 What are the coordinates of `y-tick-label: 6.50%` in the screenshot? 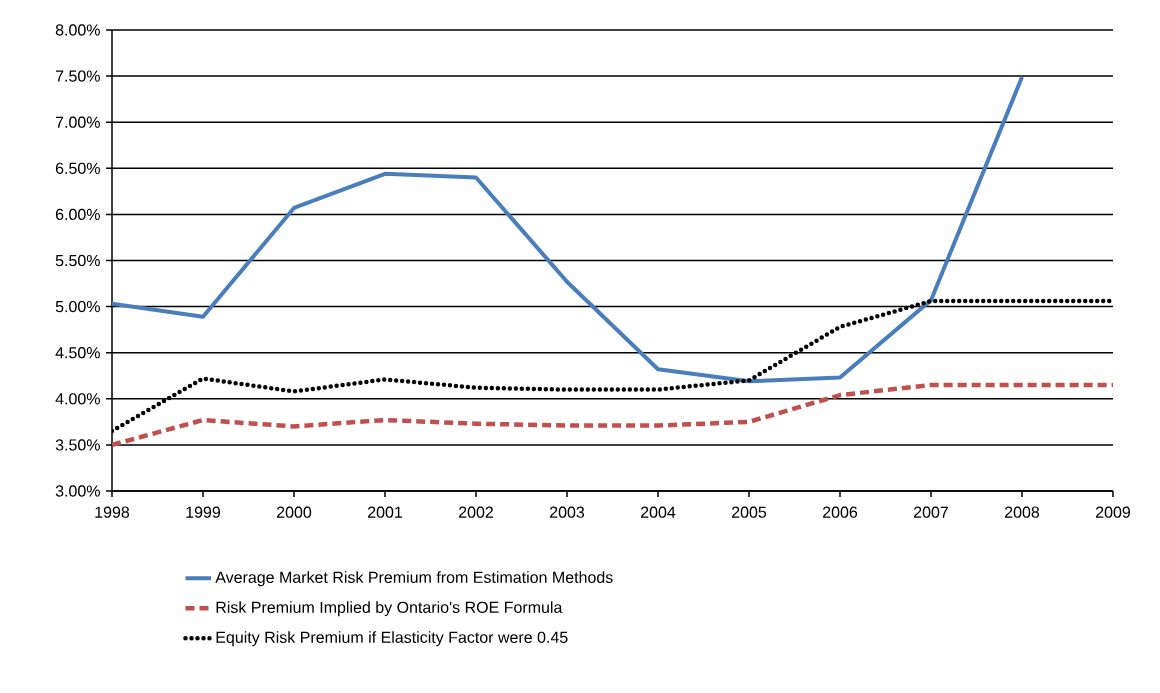 It's located at (77, 168).